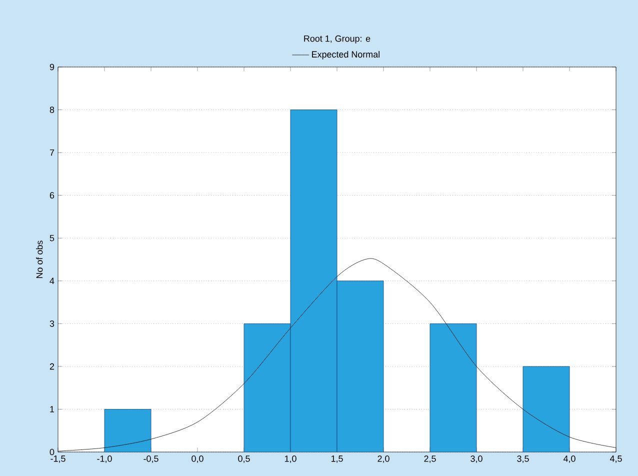 The height and width of the screenshot is (476, 638). Describe the element at coordinates (569, 459) in the screenshot. I see `x-tick-label: 4,0` at that location.